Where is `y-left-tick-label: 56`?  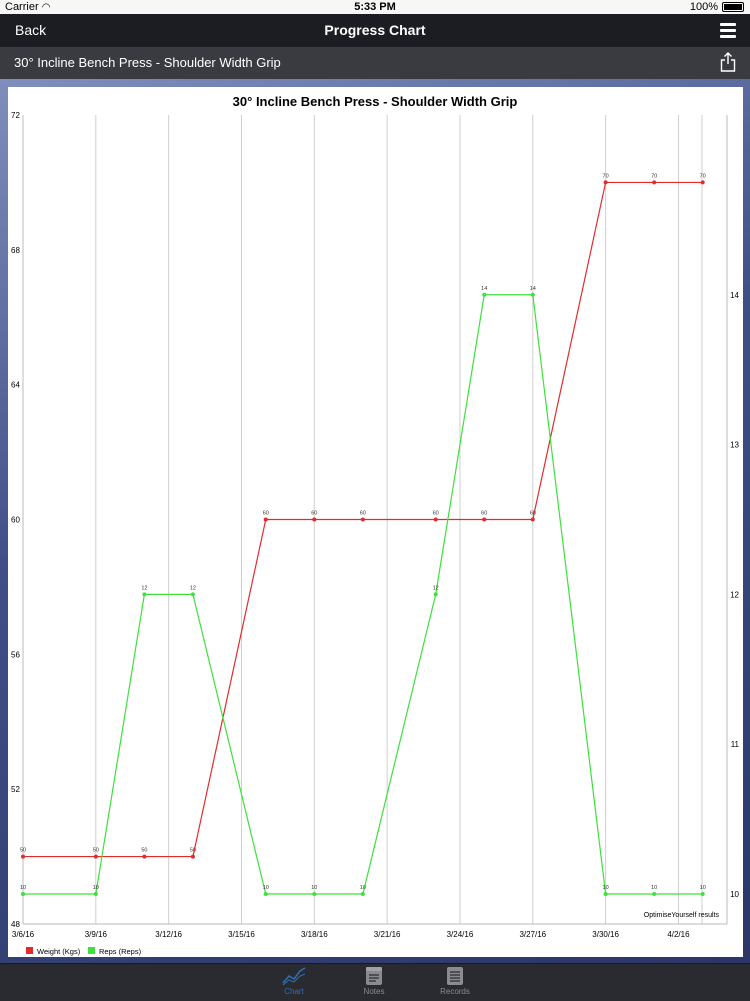
y-left-tick-label: 56 is located at coordinates (15, 654).